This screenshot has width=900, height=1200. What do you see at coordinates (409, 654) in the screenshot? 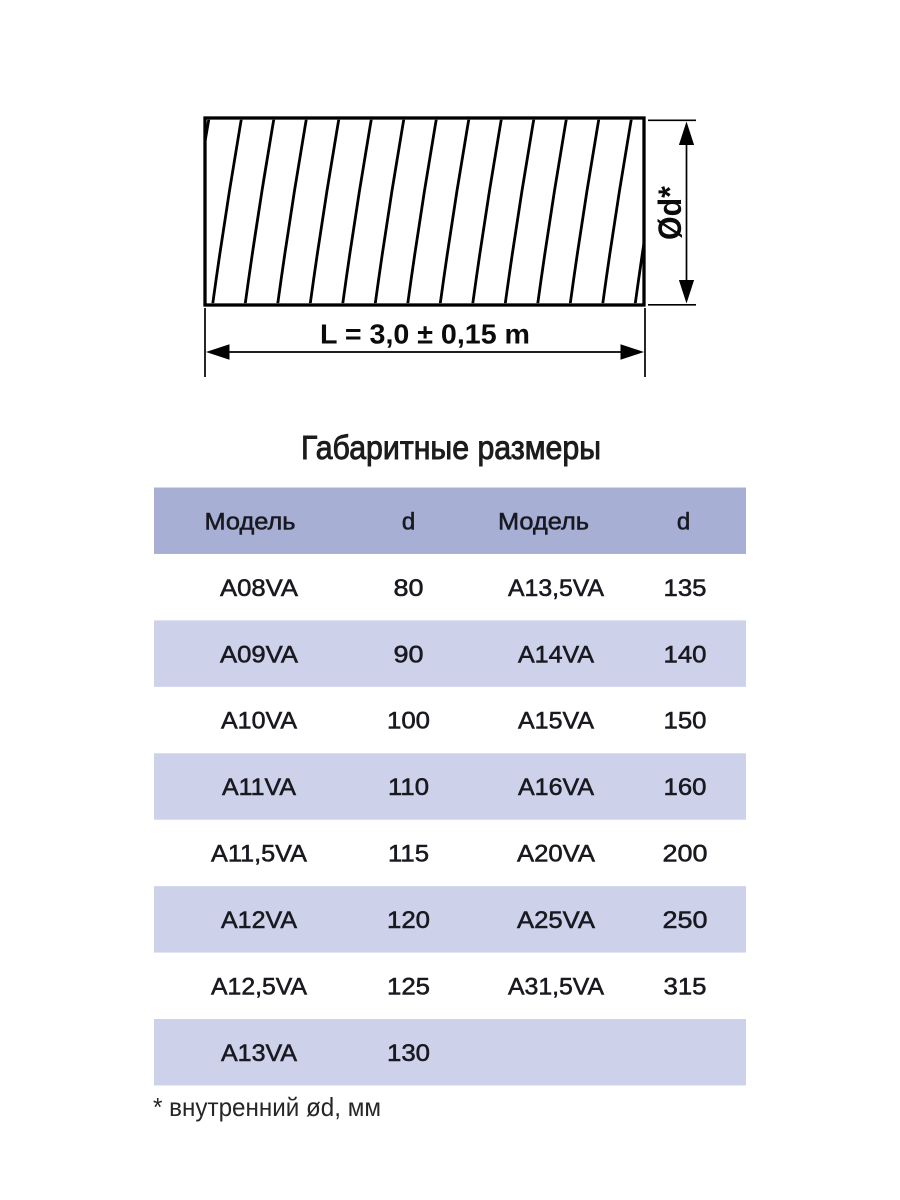
I see `svg-text: 90` at bounding box center [409, 654].